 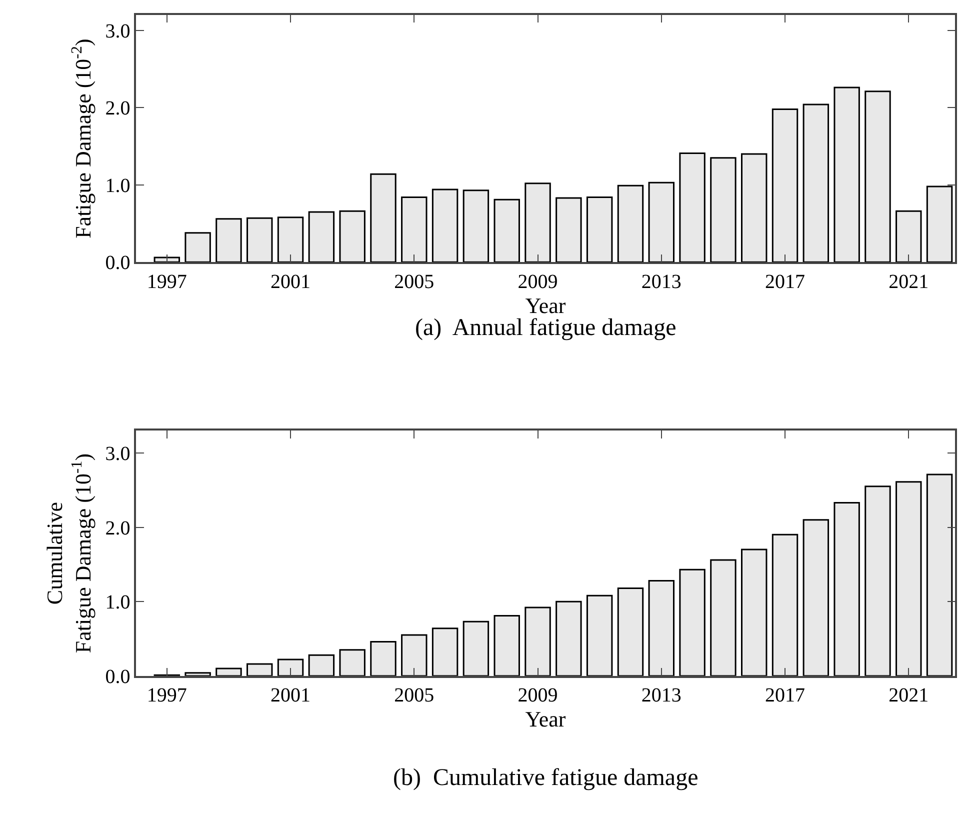 I want to click on text: (a) Annual fatigue damage, so click(x=545, y=328).